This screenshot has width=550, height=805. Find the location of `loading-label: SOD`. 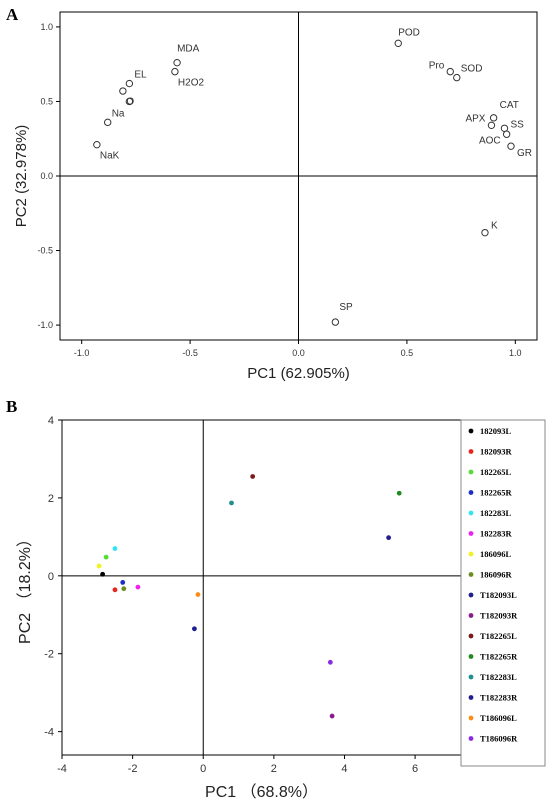

loading-label: SOD is located at coordinates (472, 69).